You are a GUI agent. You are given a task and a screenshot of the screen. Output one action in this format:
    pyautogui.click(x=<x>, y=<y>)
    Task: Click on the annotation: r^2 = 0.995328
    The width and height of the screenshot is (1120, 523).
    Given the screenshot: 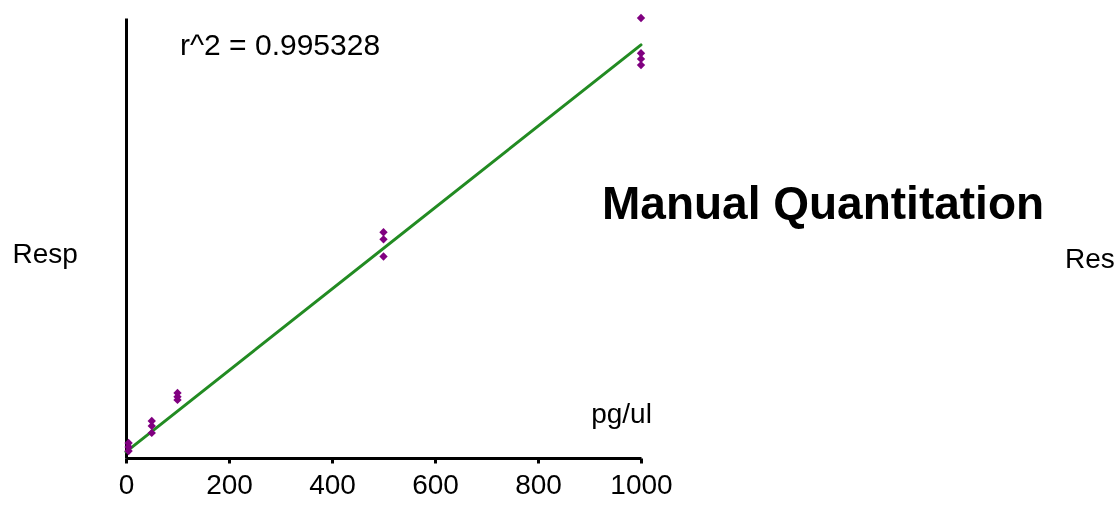 What is the action you would take?
    pyautogui.click(x=280, y=45)
    